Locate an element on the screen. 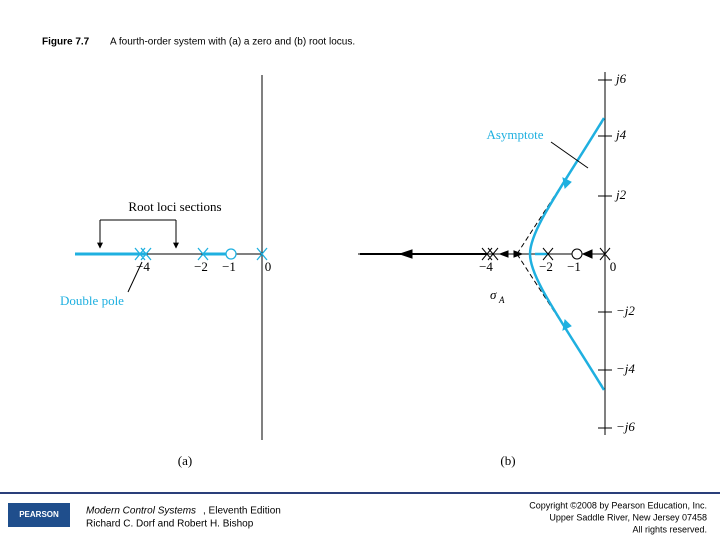  authors: Richard C. Dorf and Robert H. Bishop is located at coordinates (170, 524).